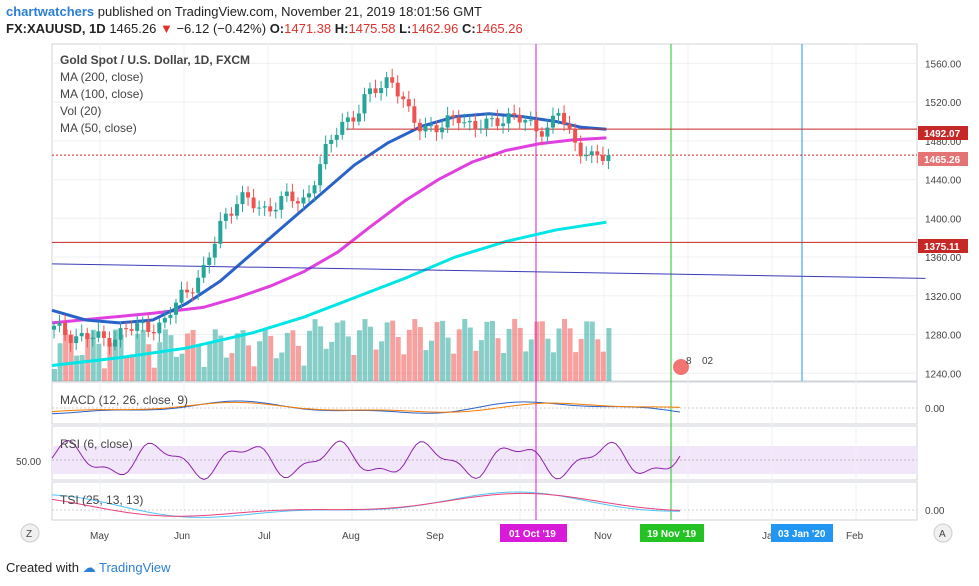  Describe the element at coordinates (308, 28) in the screenshot. I see `open-value: 1471.38` at that location.